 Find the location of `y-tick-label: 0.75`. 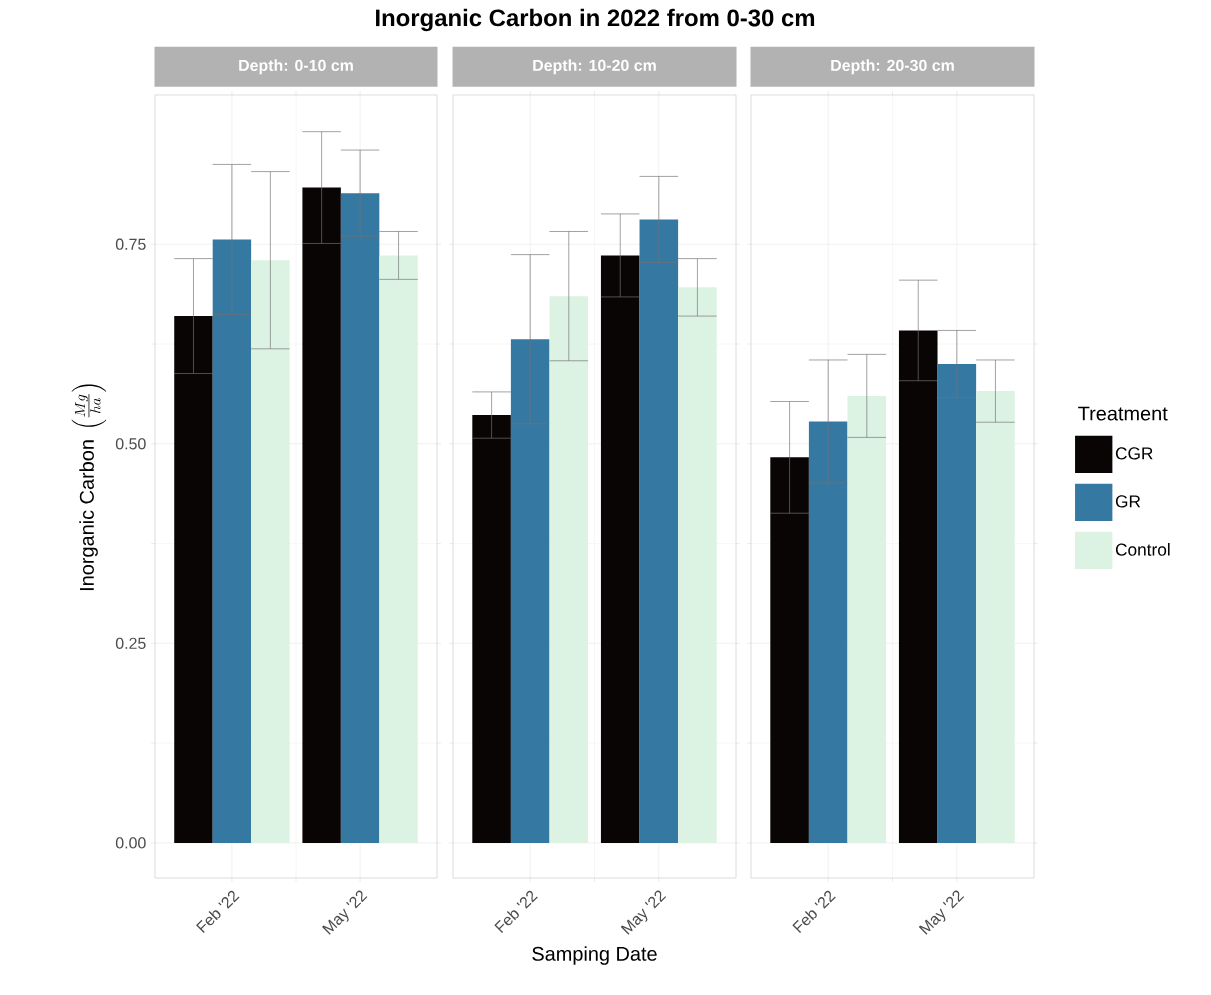

y-tick-label: 0.75 is located at coordinates (130, 244).